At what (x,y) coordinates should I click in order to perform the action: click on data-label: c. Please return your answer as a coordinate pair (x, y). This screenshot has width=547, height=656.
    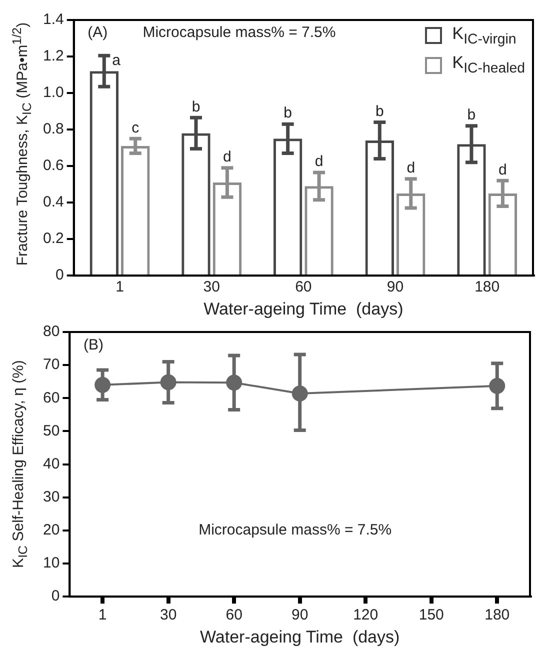
    Looking at the image, I should click on (136, 127).